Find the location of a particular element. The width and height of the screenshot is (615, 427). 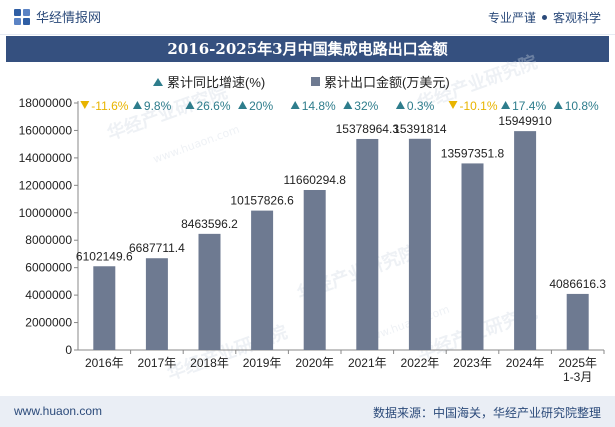

watermark-url: www.huaon.com is located at coordinates (196, 144).